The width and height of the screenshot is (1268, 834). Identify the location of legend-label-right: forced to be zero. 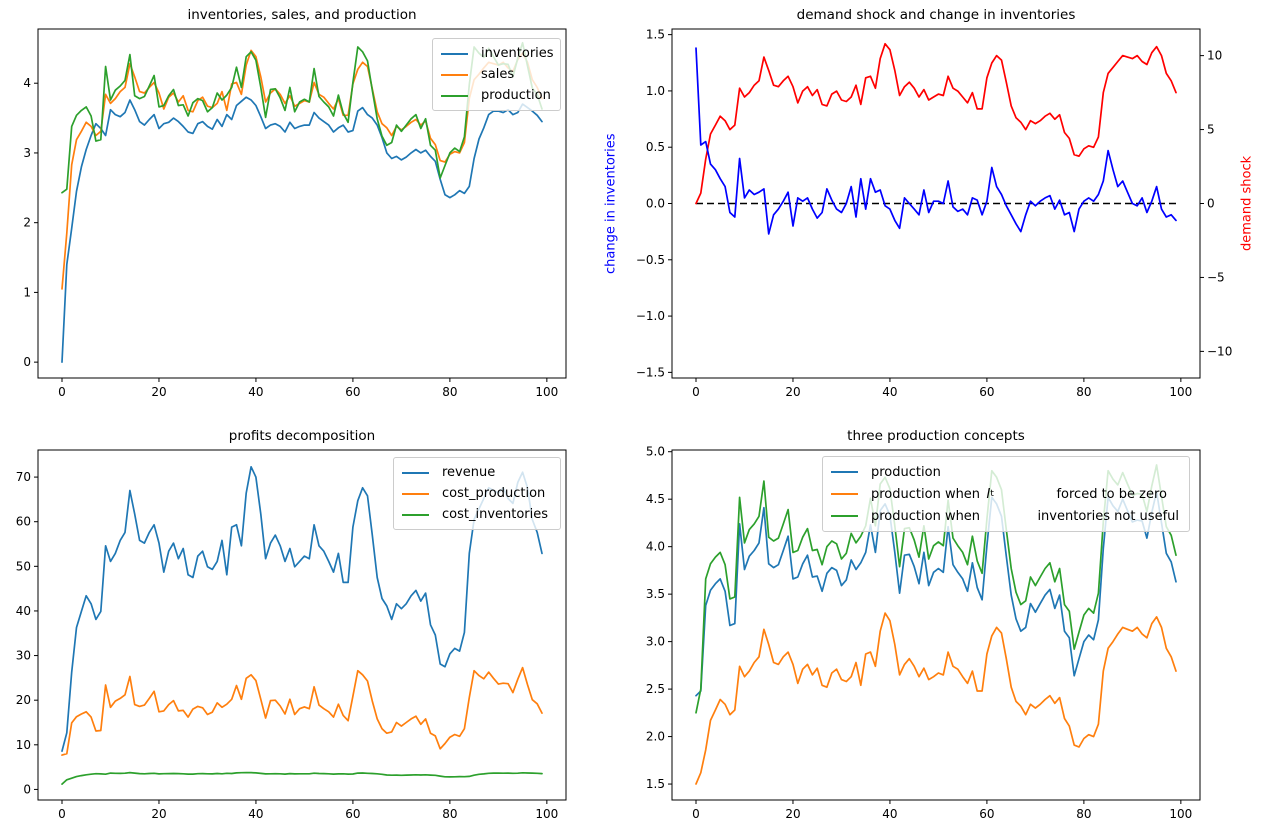
(1111, 494).